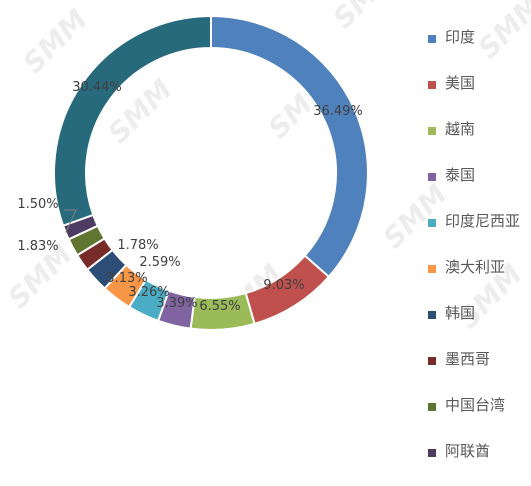 The image size is (531, 486). Describe the element at coordinates (468, 359) in the screenshot. I see `legend-label: 墨西哥` at that location.